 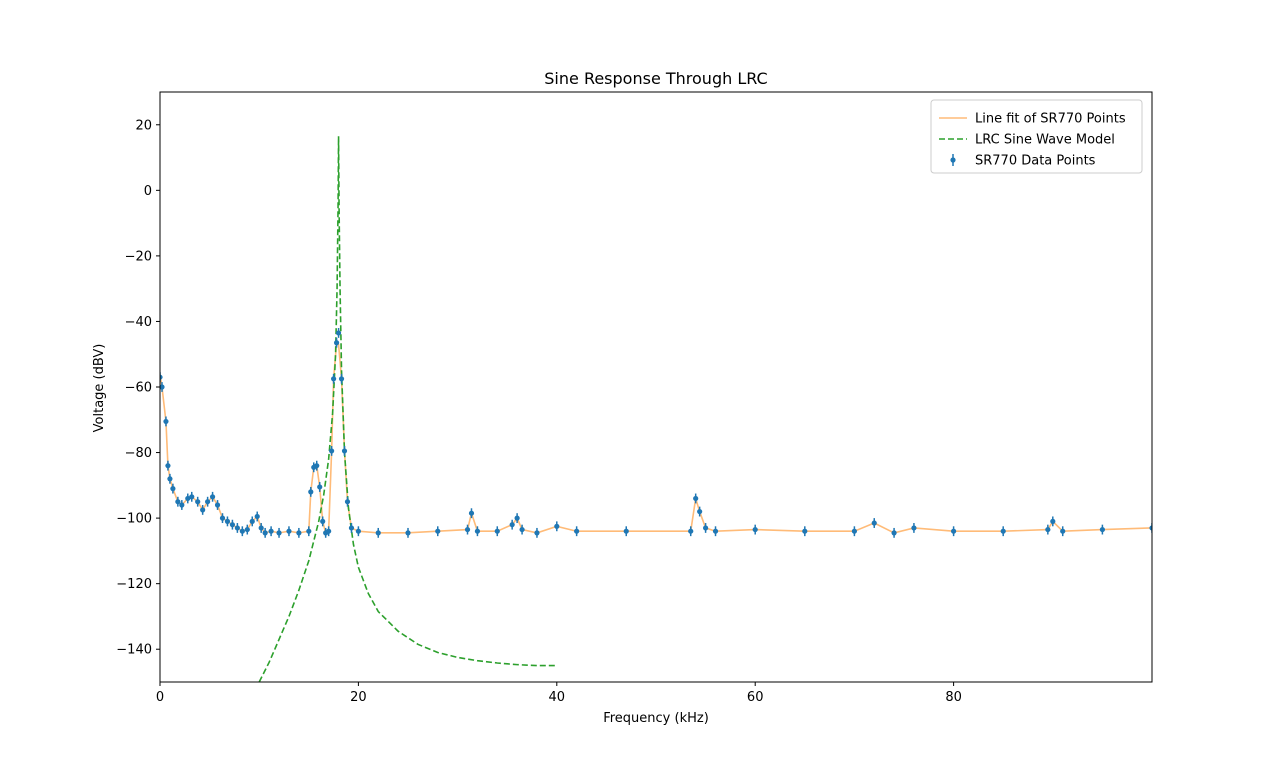 I want to click on y-tick-label: −20, so click(x=138, y=256).